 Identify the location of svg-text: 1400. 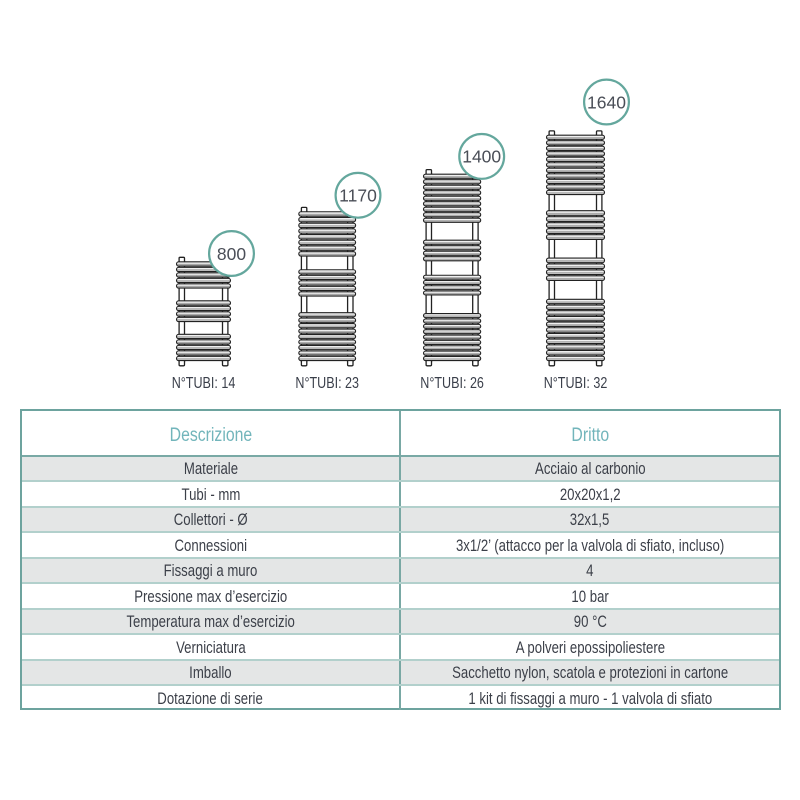
(481, 157).